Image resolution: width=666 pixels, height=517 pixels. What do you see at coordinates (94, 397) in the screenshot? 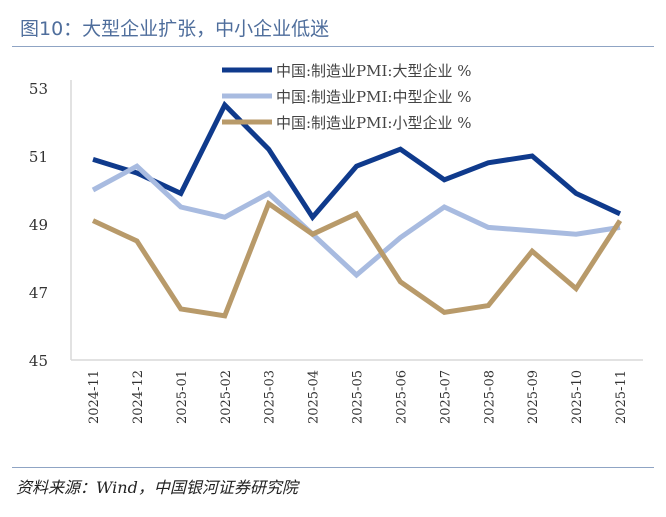
I see `x-tick-label: 2024-11` at bounding box center [94, 397].